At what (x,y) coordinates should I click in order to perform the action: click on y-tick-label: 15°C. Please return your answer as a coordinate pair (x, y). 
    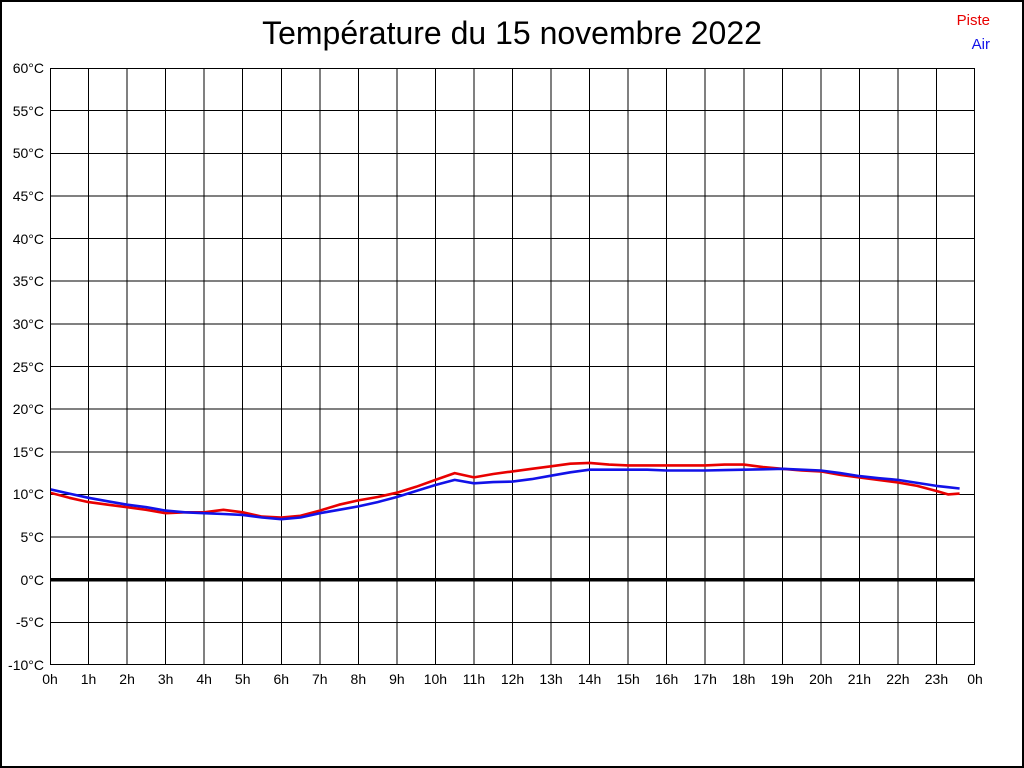
    Looking at the image, I should click on (28, 451).